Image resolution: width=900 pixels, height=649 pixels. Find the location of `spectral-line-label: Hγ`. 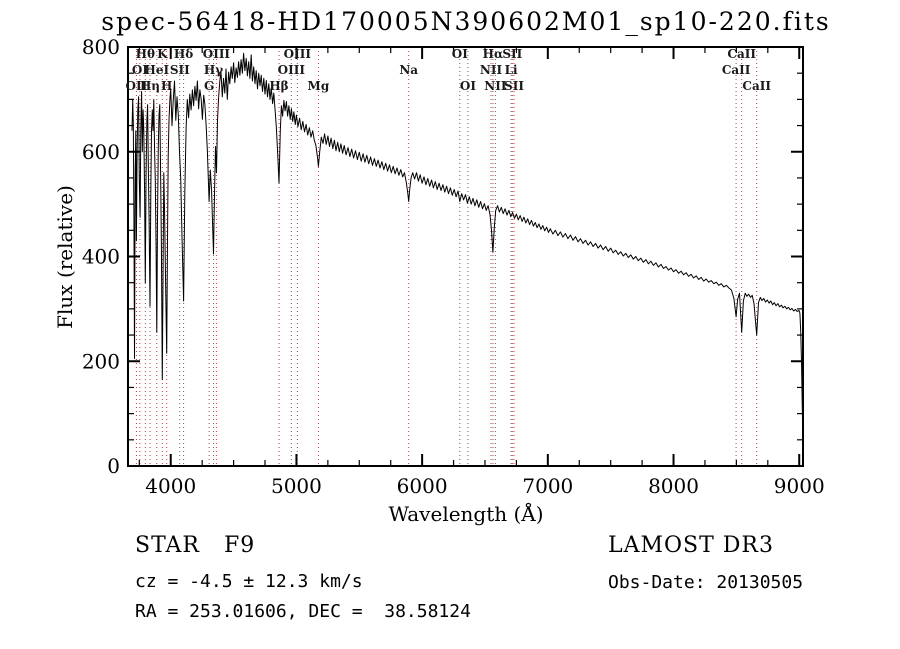

spectral-line-label: Hγ is located at coordinates (213, 70).